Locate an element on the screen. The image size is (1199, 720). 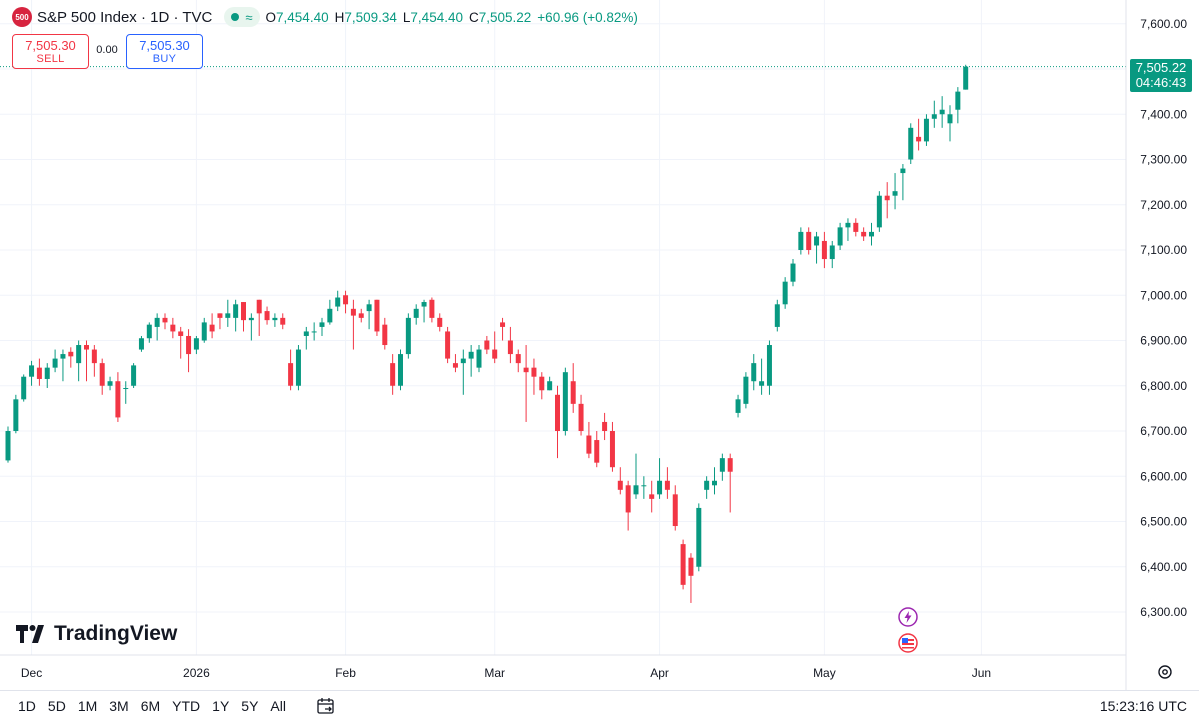
range-5y: 5Y is located at coordinates (250, 705).